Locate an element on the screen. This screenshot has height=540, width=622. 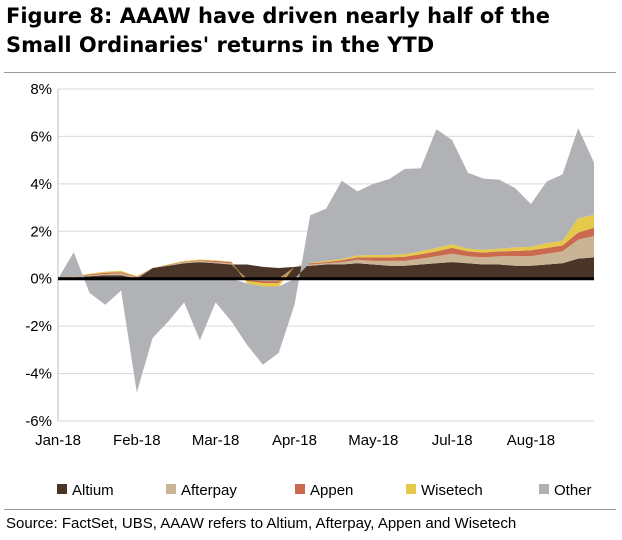
legend-label: Wisetech is located at coordinates (452, 490).